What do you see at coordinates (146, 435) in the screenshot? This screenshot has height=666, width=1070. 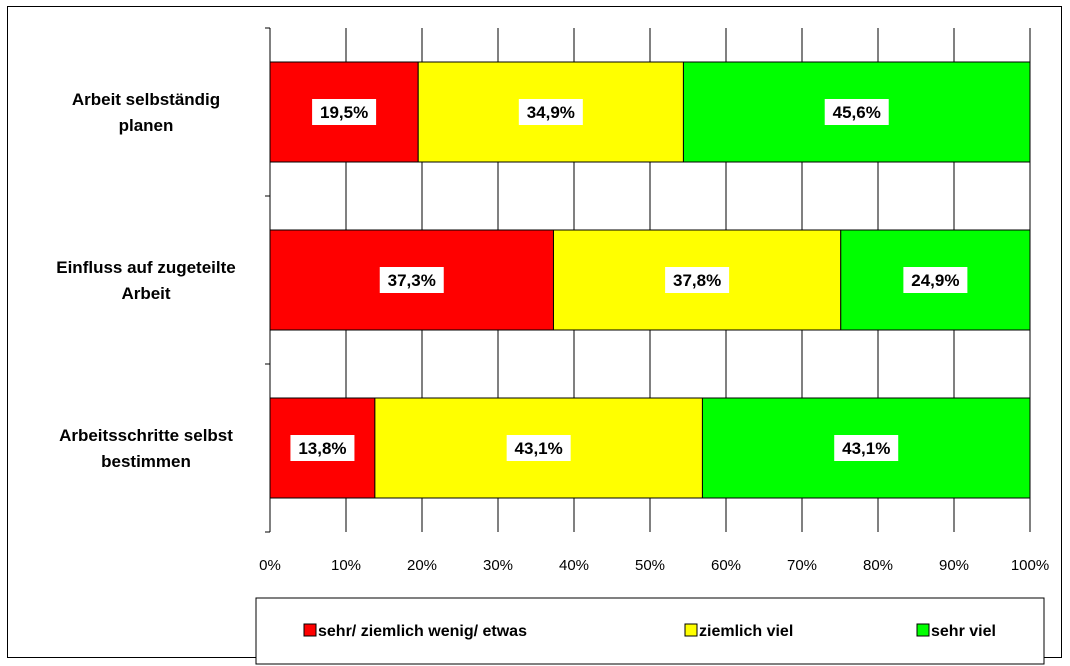 I see `category-label: Arbeitsschritte selbst` at bounding box center [146, 435].